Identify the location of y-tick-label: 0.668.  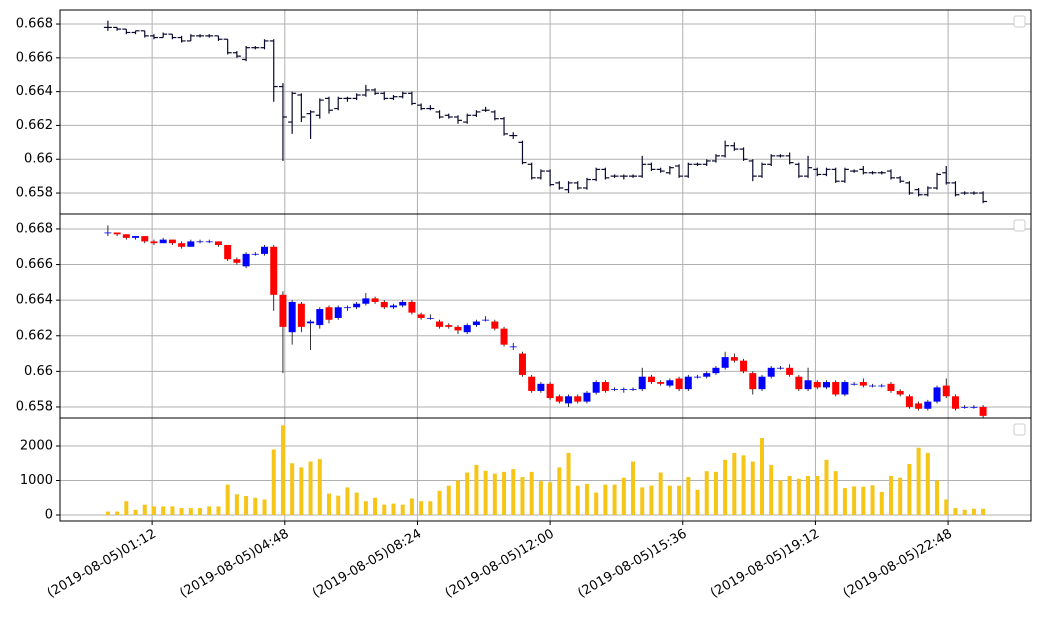
(34, 228).